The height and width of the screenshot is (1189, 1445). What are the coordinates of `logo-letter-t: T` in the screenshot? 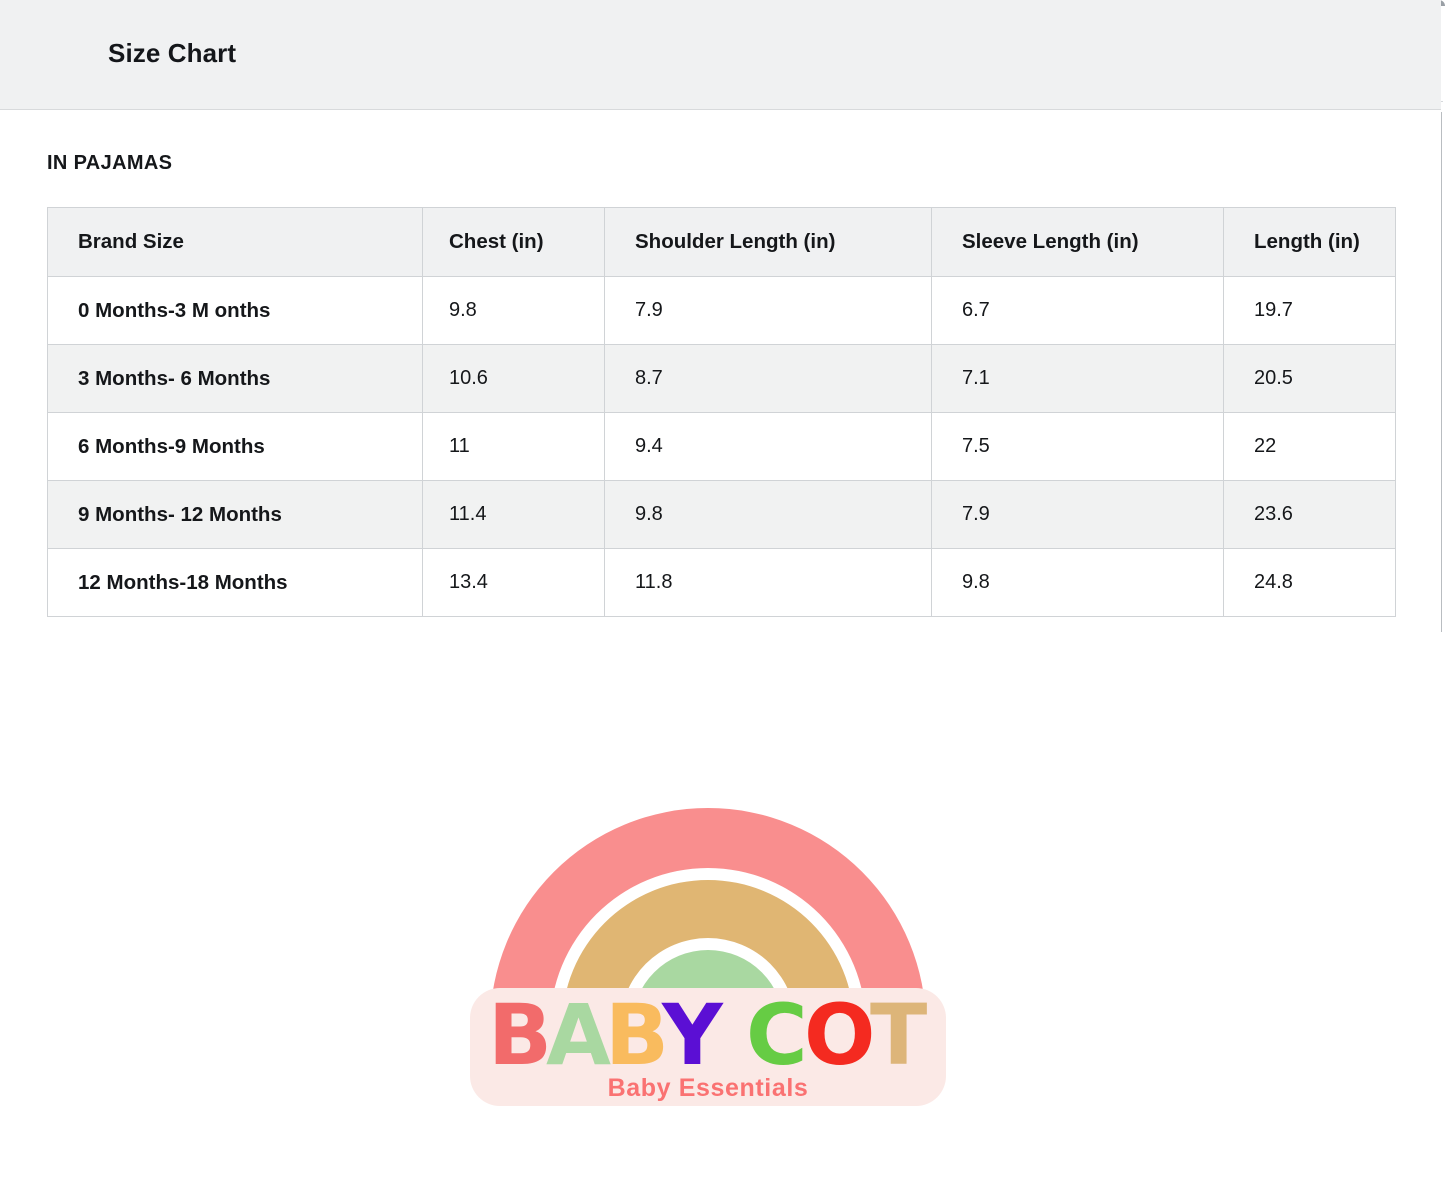 It's located at (898, 1035).